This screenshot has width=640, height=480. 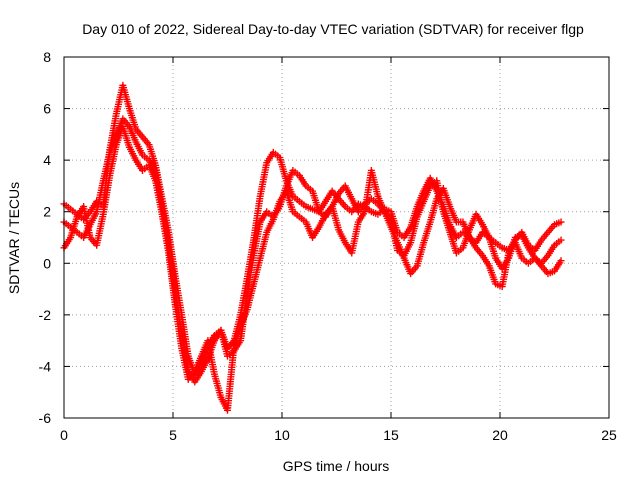 What do you see at coordinates (282, 435) in the screenshot?
I see `x-tick-label: 10` at bounding box center [282, 435].